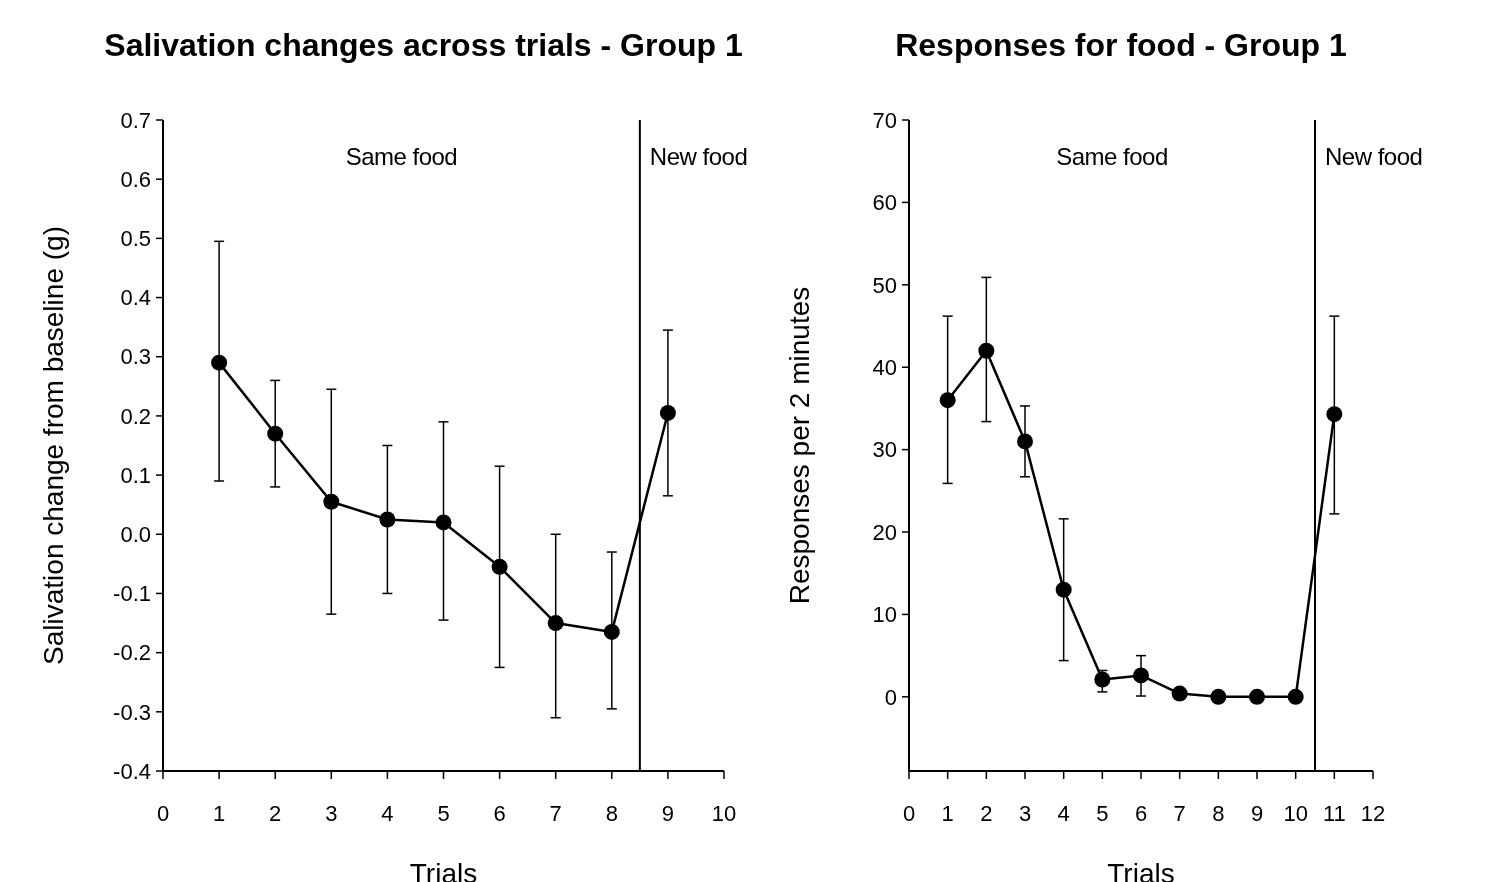  I want to click on y-tick-label: -0.3, so click(132, 712).